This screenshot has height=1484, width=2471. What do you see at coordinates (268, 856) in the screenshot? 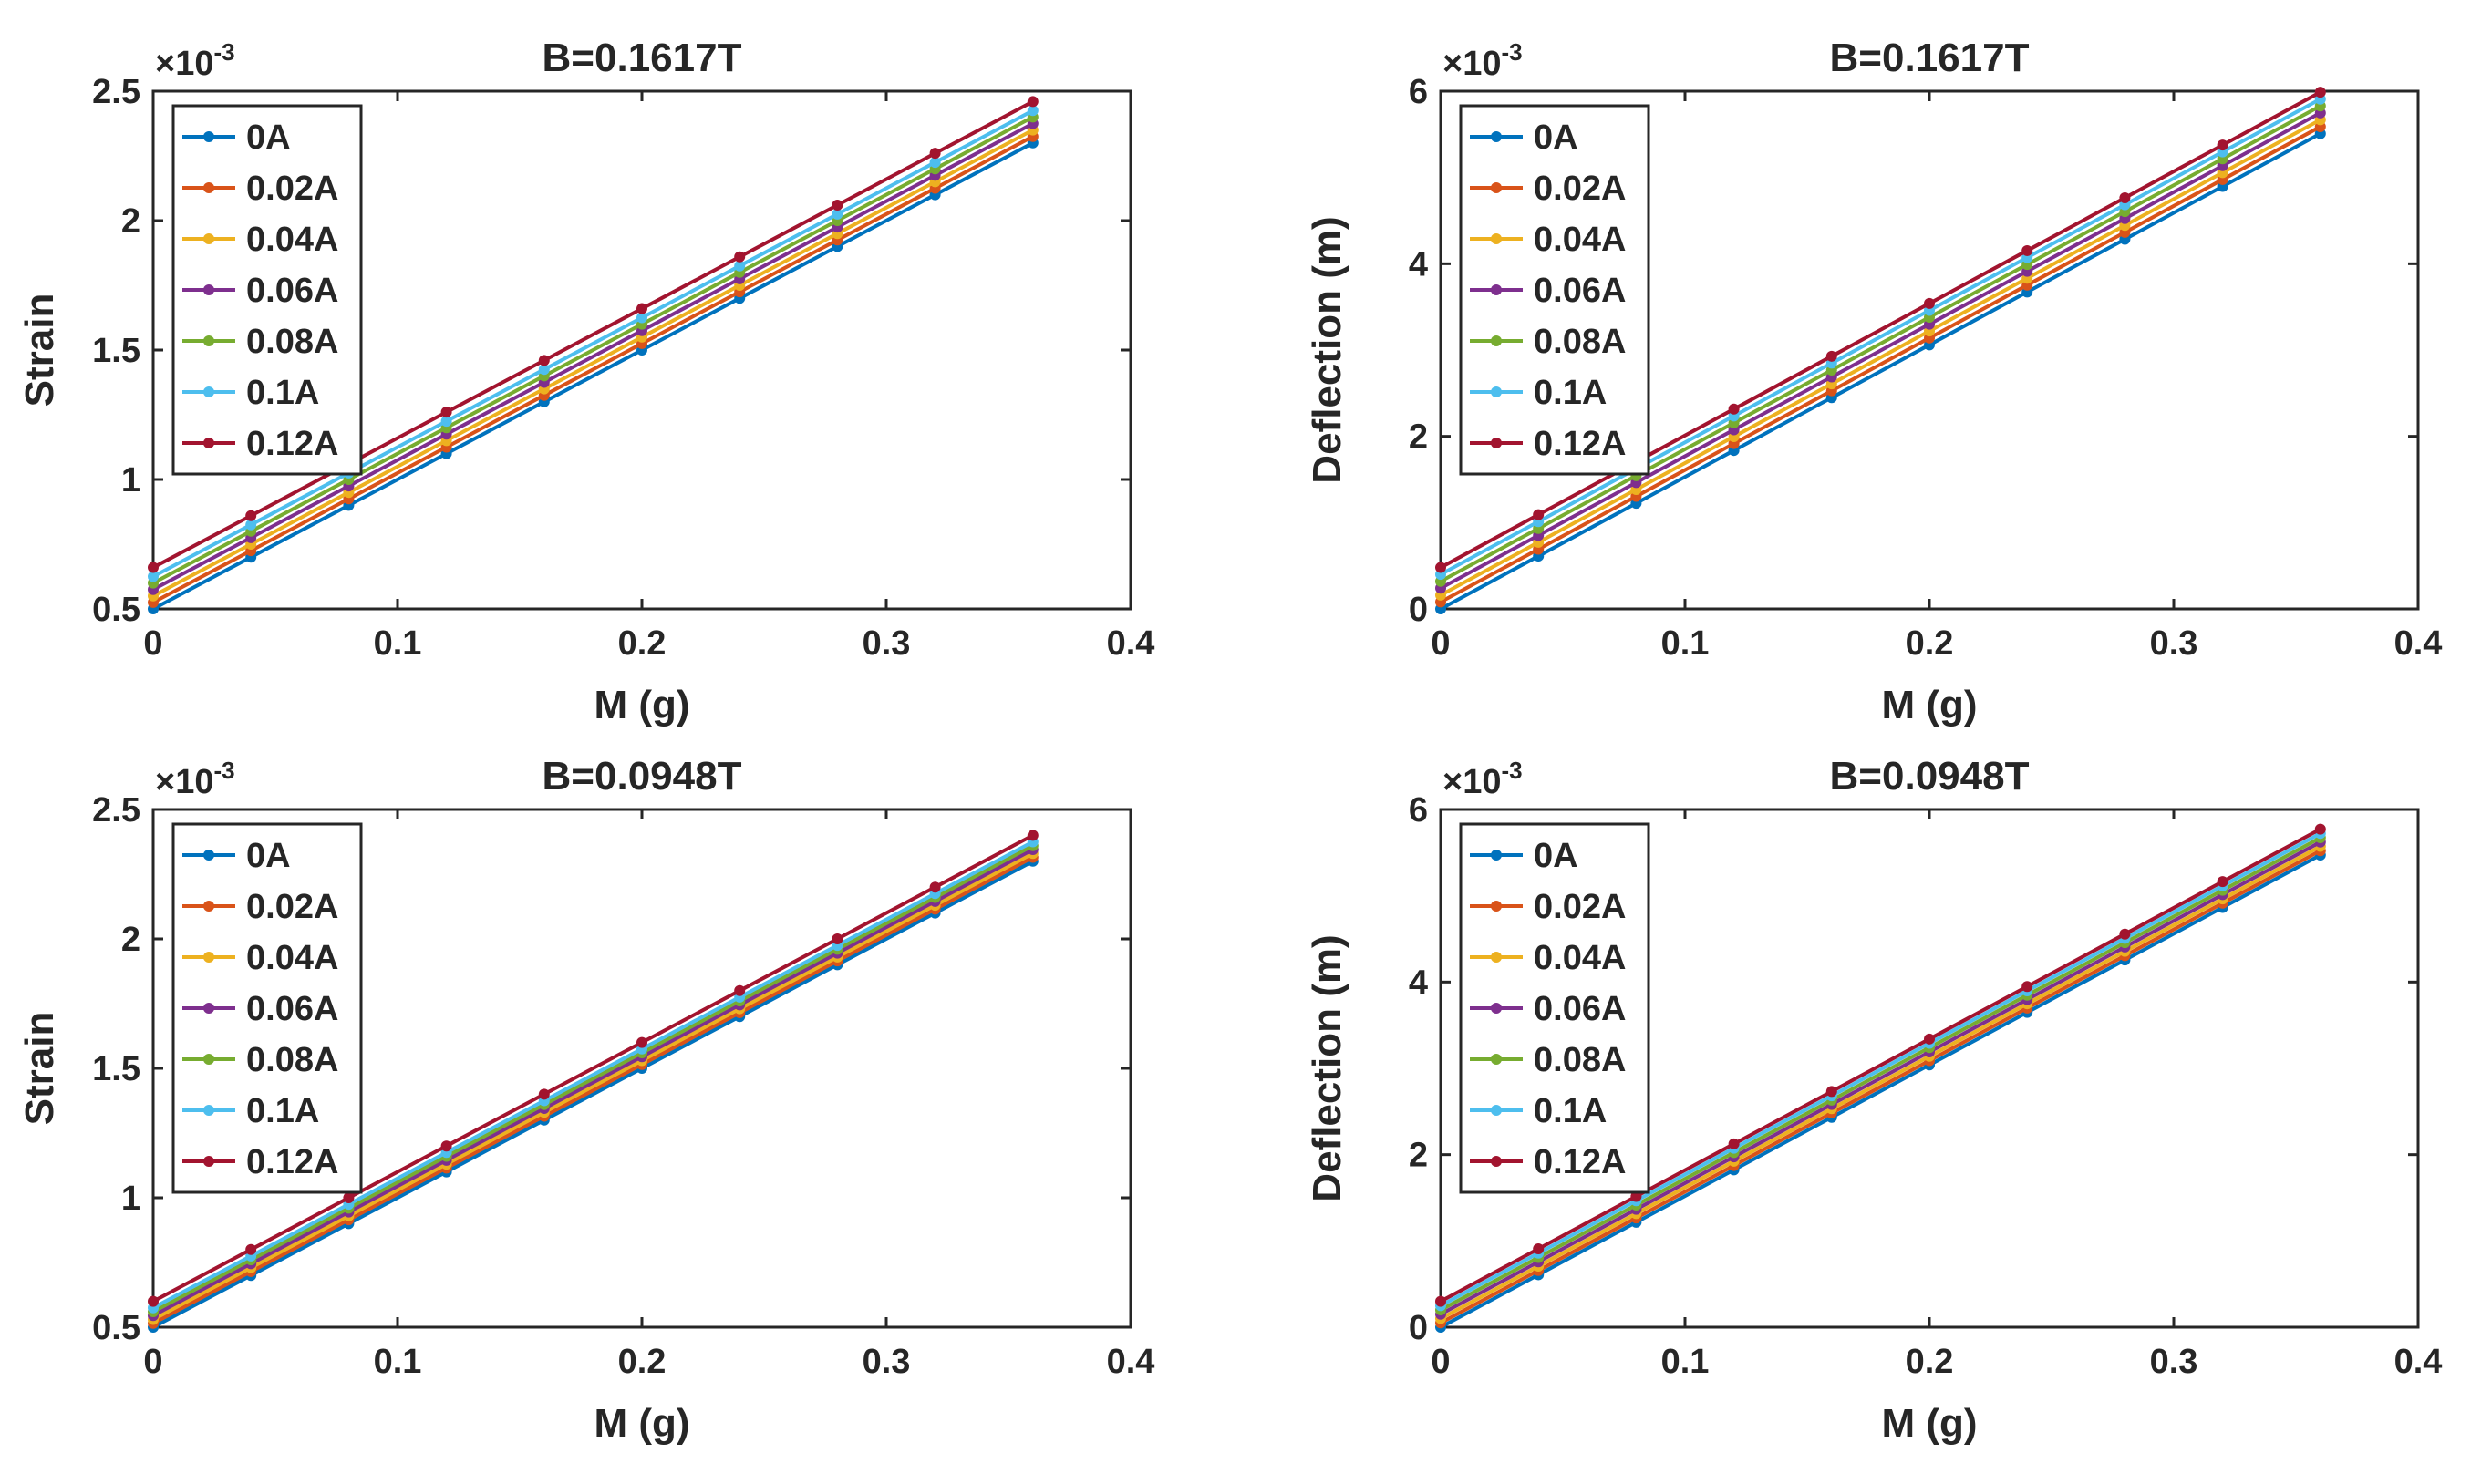
I see `legend-label: 0A` at bounding box center [268, 856].